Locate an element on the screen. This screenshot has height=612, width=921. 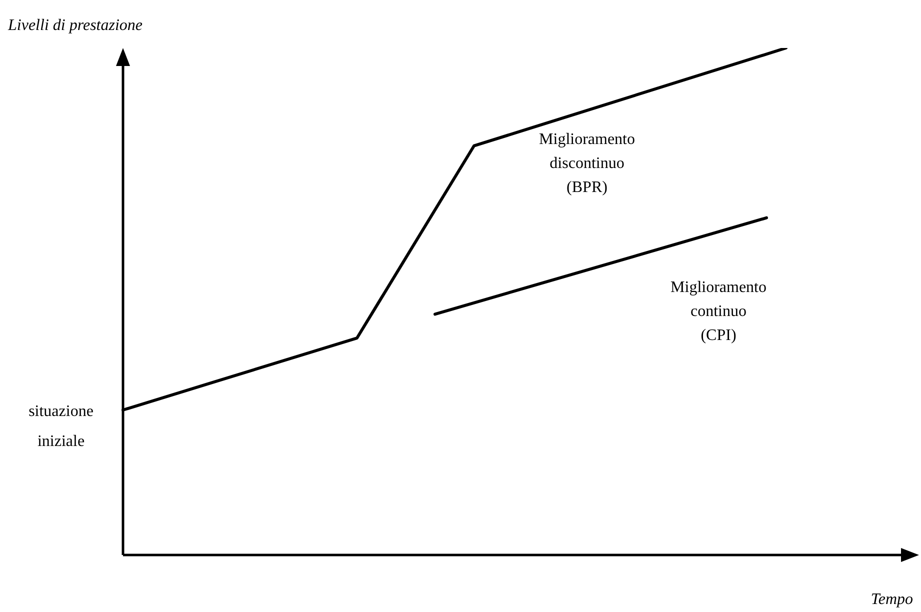
text: situazione iniziale is located at coordinates (61, 426).